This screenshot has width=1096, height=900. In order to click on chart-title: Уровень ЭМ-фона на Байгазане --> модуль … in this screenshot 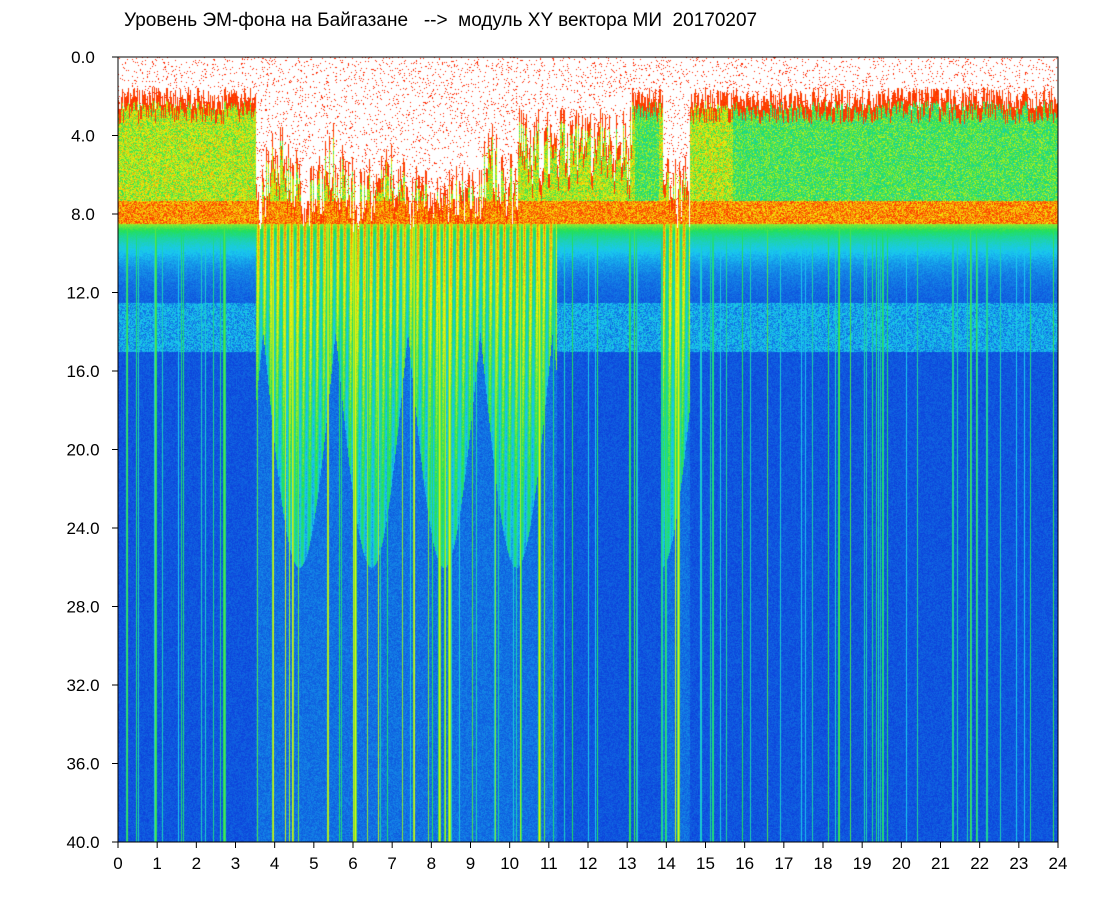, I will do `click(441, 20)`.